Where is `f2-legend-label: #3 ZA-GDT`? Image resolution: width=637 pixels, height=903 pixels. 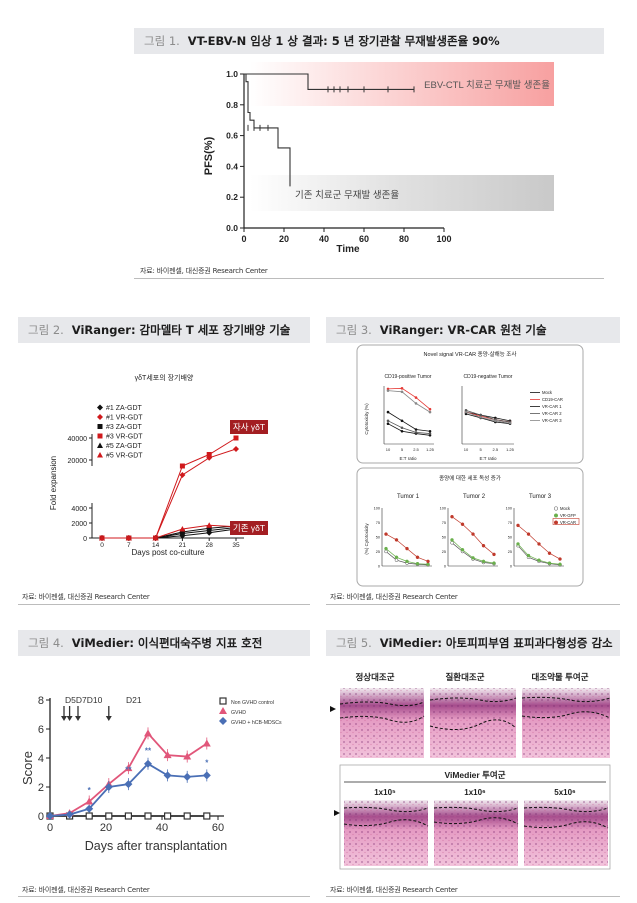
f2-legend-label: #3 ZA-GDT is located at coordinates (124, 427).